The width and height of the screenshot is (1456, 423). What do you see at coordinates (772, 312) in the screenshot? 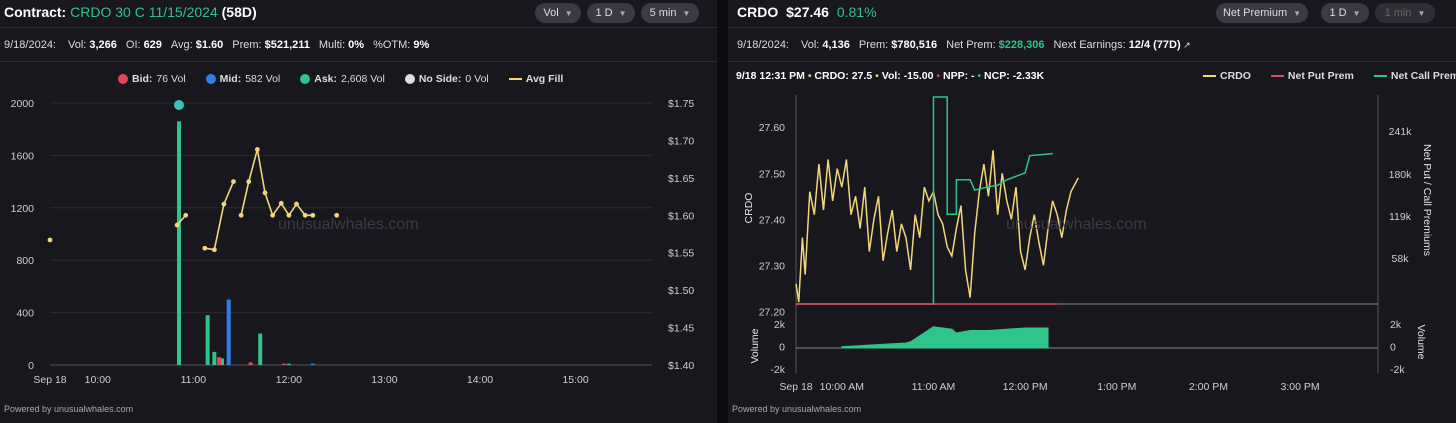
I see `y-tick-label: 27.20` at bounding box center [772, 312].